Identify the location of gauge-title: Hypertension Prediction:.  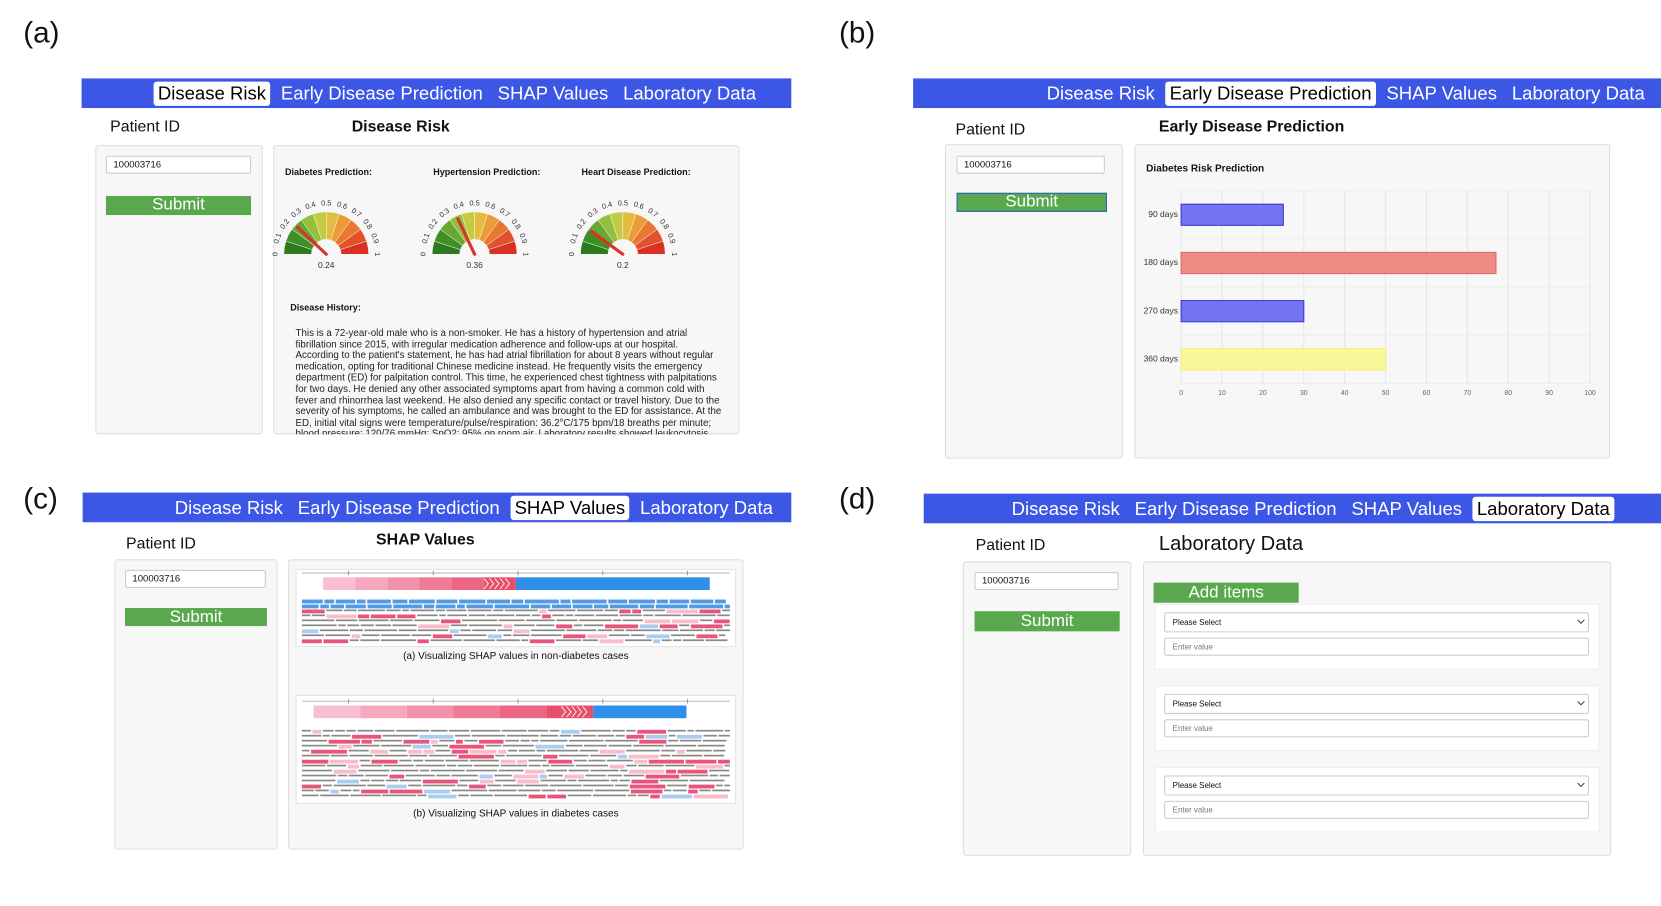
(487, 171).